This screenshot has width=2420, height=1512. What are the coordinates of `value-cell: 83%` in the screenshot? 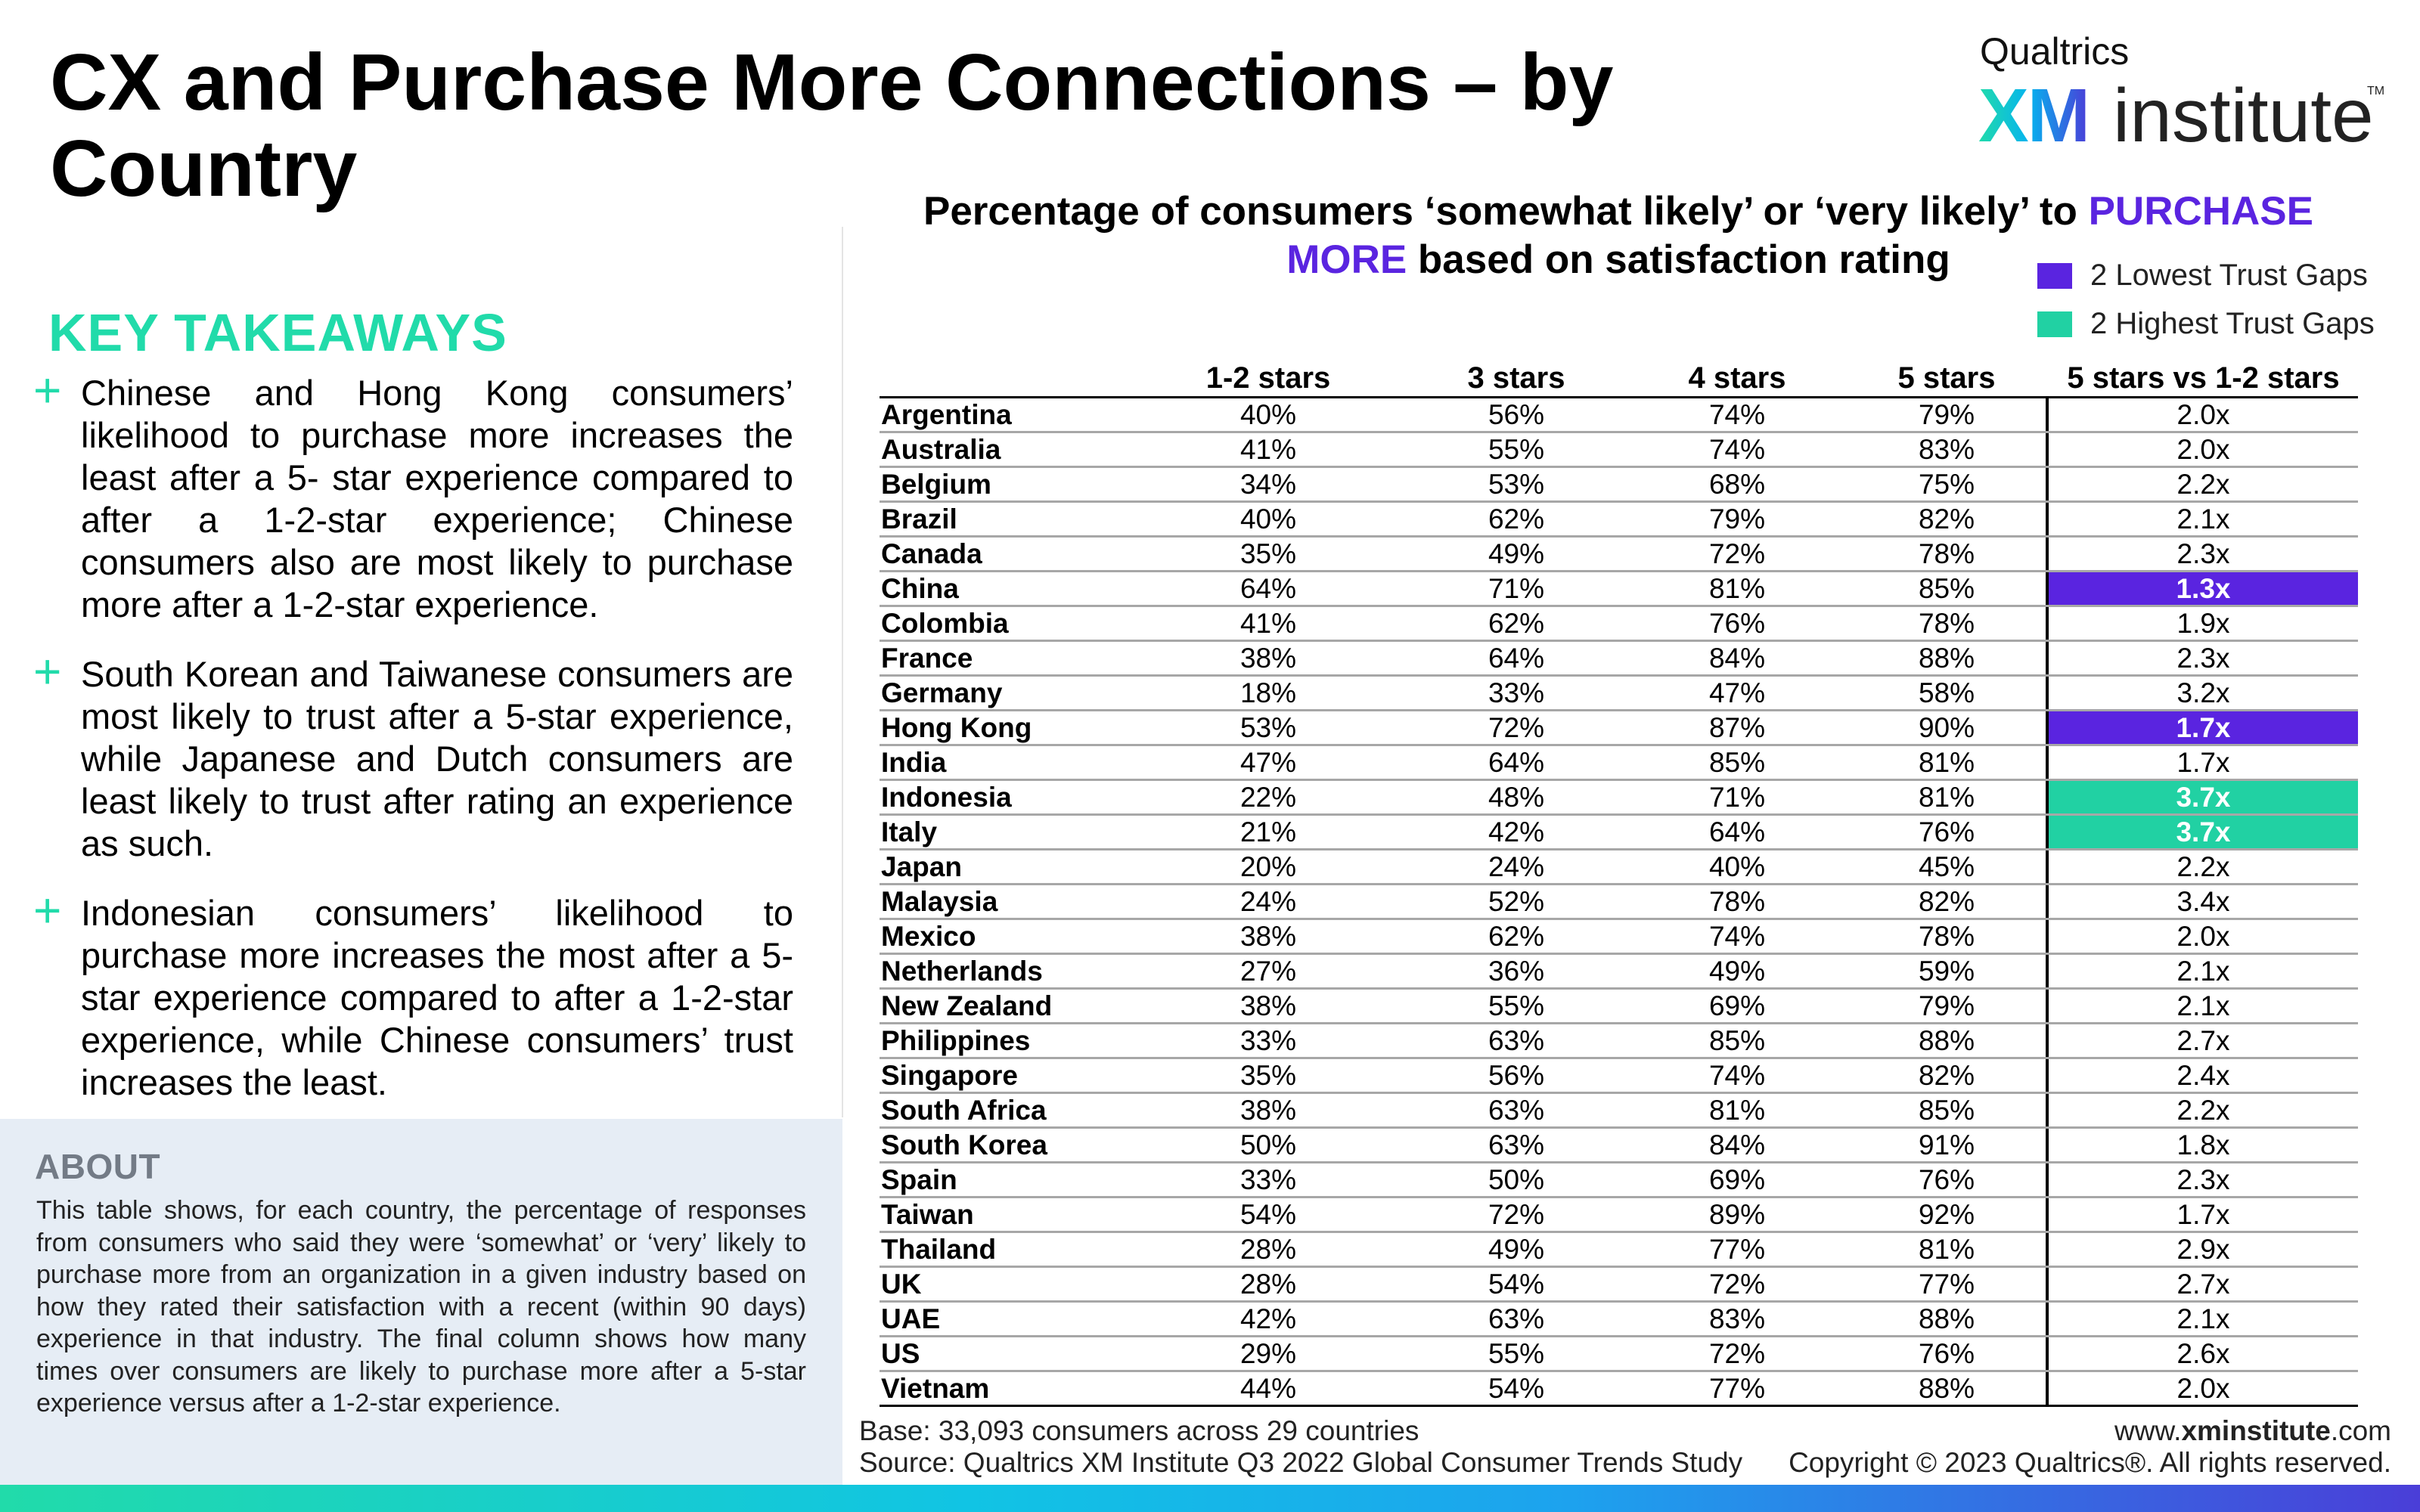 It's located at (1946, 449).